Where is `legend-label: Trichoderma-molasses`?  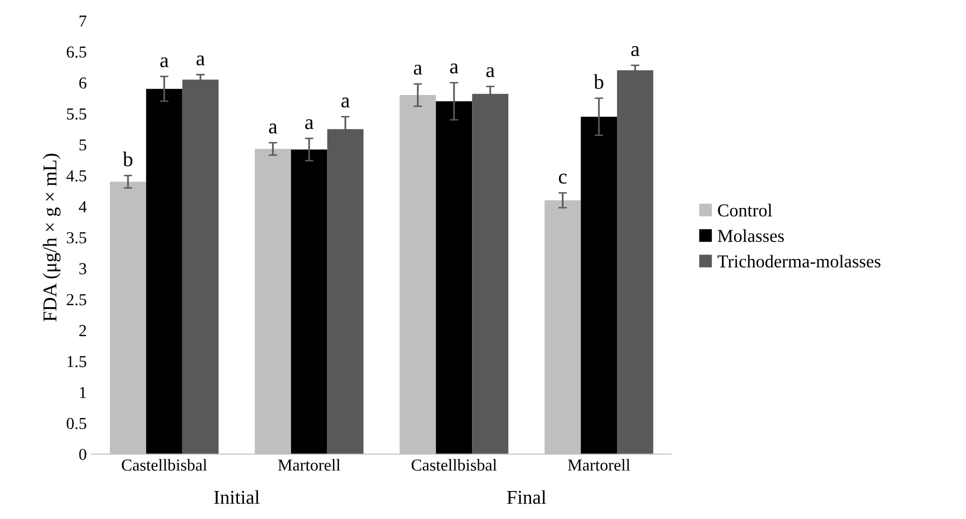
legend-label: Trichoderma-molasses is located at coordinates (799, 261).